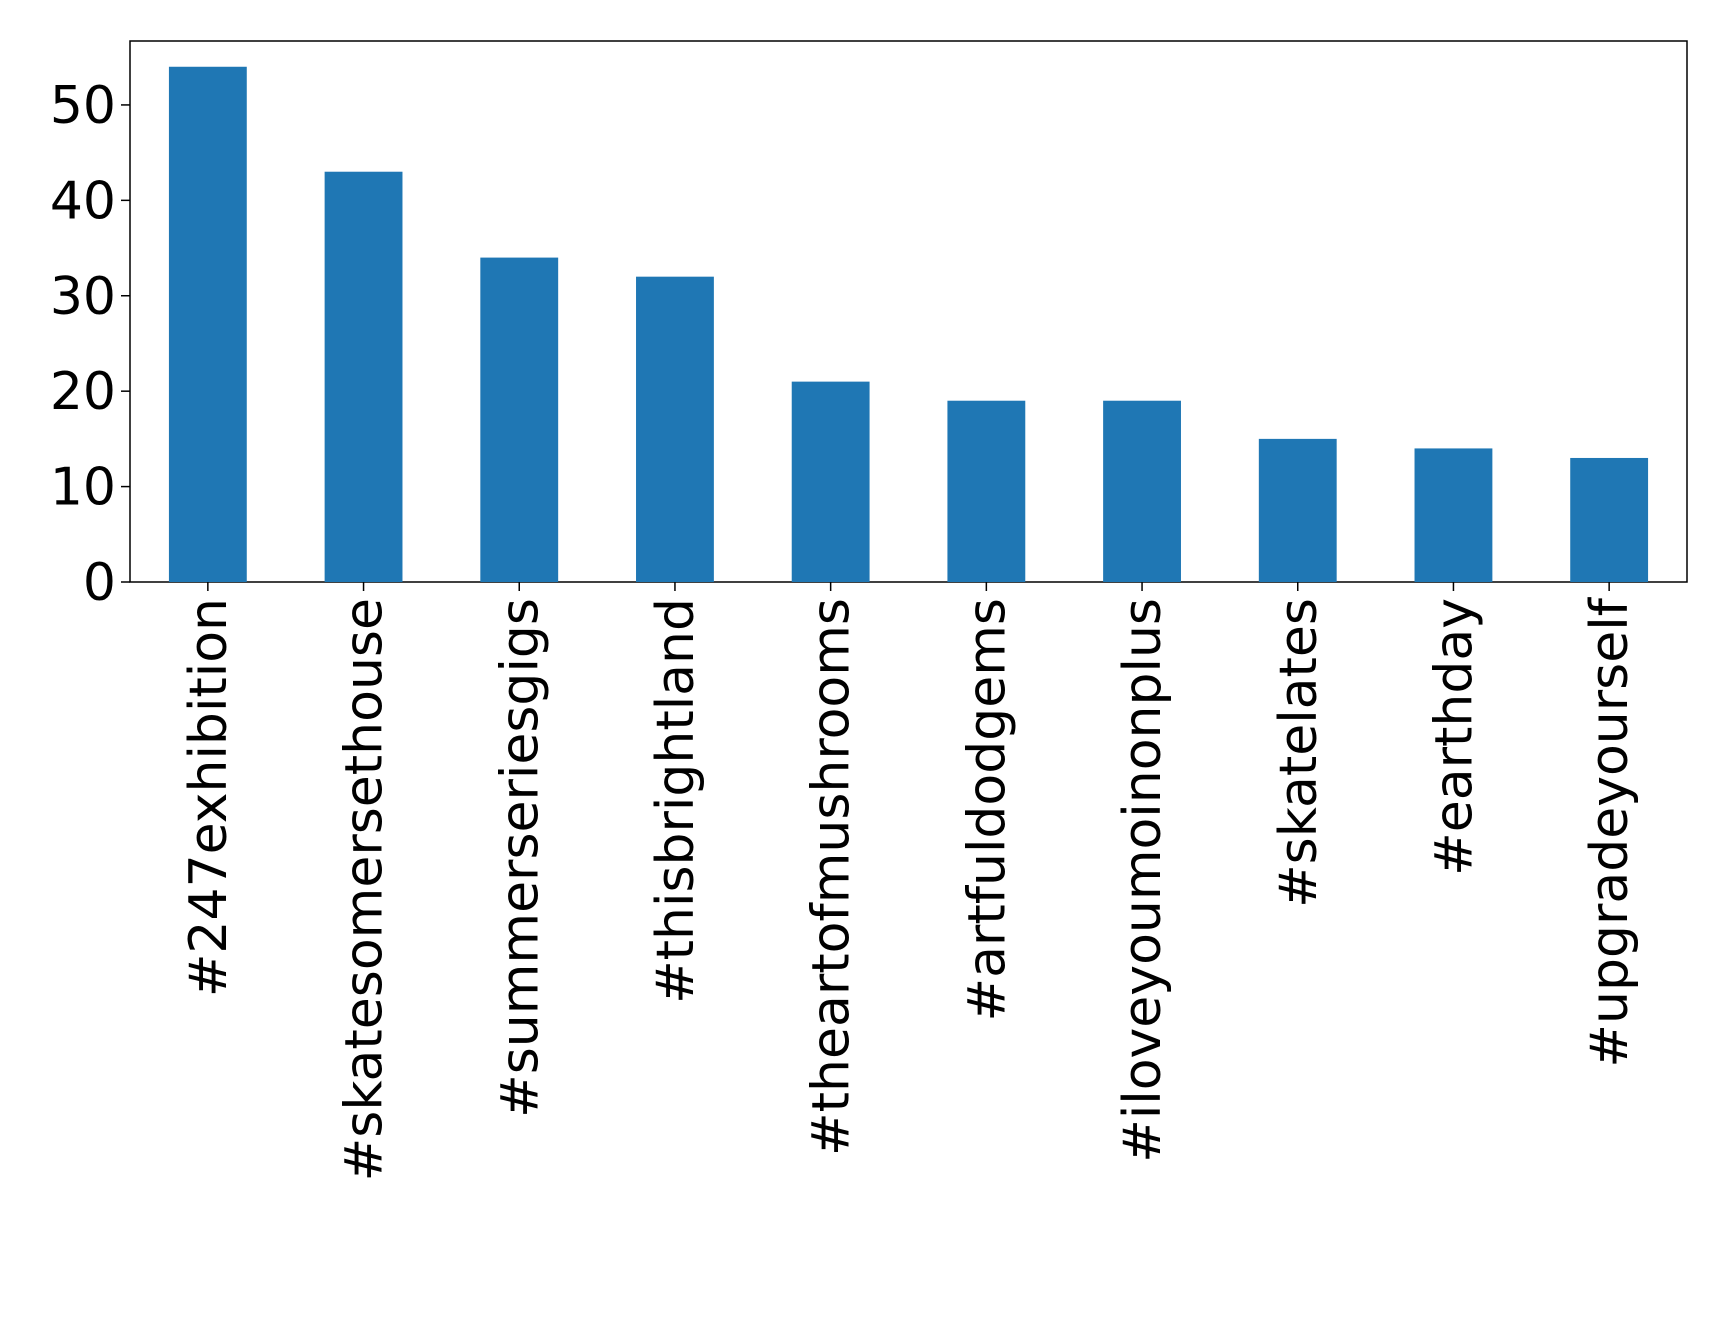 The height and width of the screenshot is (1329, 1719). What do you see at coordinates (209, 797) in the screenshot?
I see `x-tick-label: #247exhibition` at bounding box center [209, 797].